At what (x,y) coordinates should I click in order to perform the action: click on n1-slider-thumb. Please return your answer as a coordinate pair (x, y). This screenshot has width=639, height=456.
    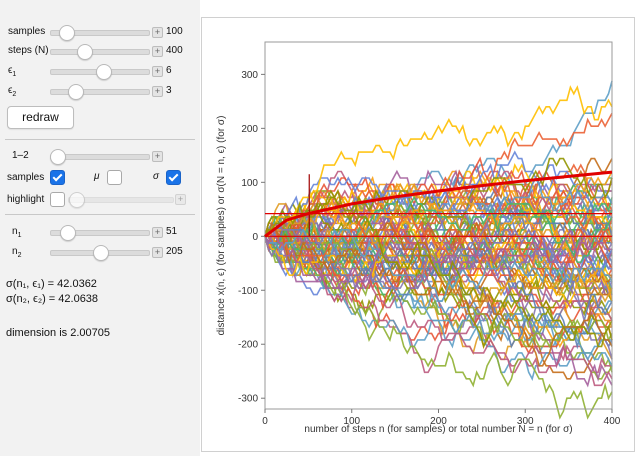
    Looking at the image, I should click on (68, 233).